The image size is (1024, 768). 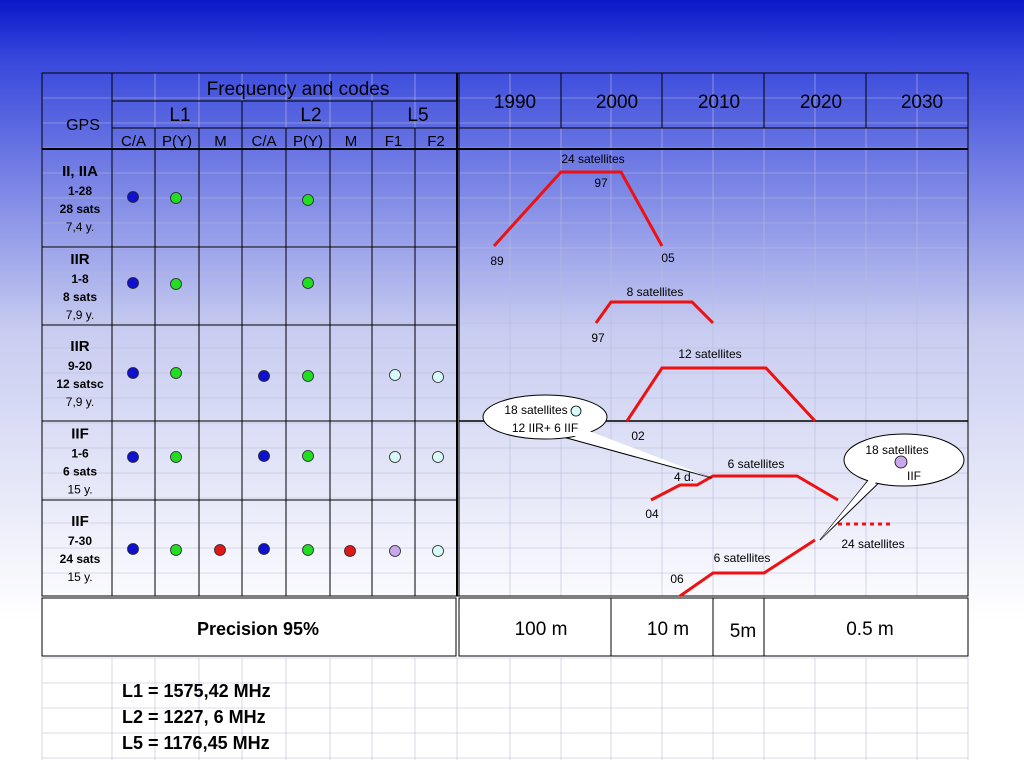 What do you see at coordinates (194, 717) in the screenshot?
I see `freq-l2: L2 = 1227, 6 MHz` at bounding box center [194, 717].